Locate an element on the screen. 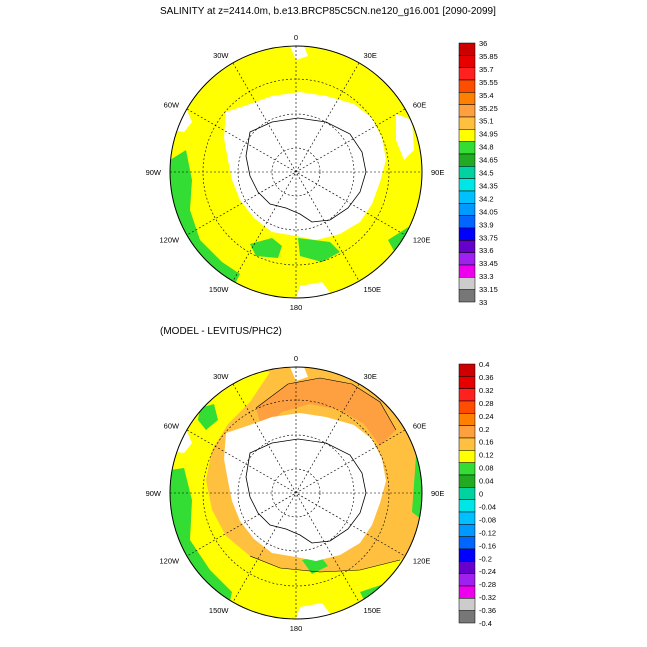 The image size is (647, 647). colorbar-label: 0.36 is located at coordinates (486, 377).